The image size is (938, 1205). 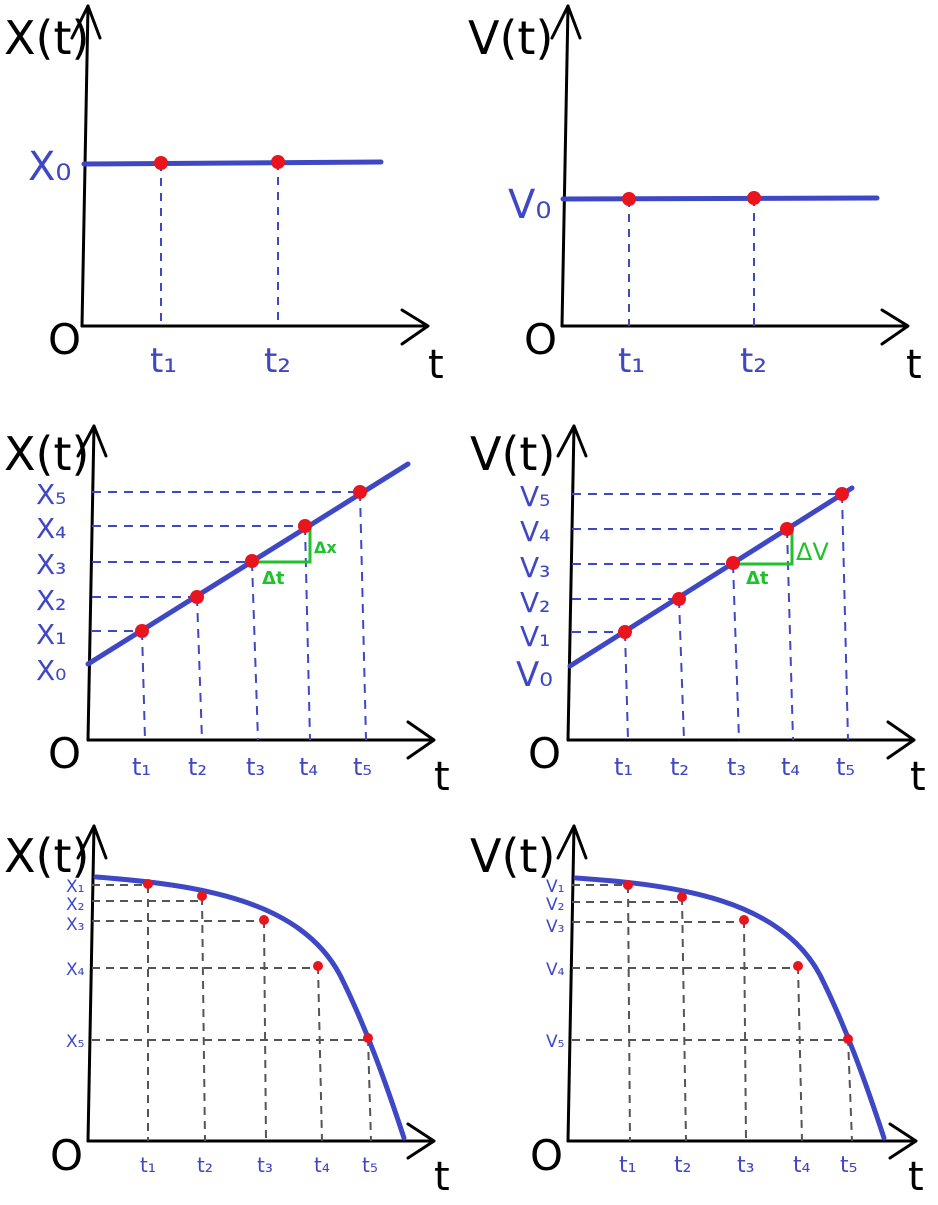 I want to click on delta-triangle, so click(x=763, y=547).